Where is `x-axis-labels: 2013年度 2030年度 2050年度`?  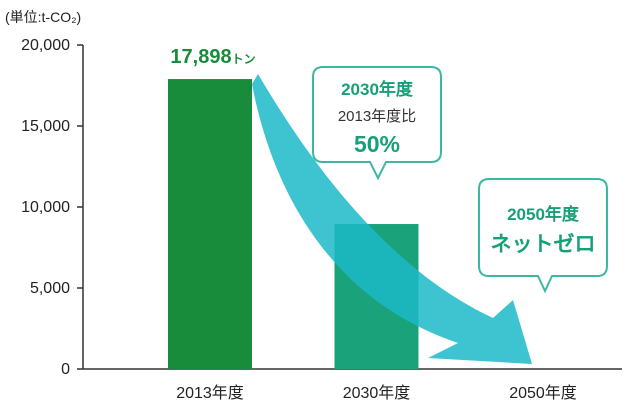 x-axis-labels: 2013年度 2030年度 2050年度 is located at coordinates (376, 393).